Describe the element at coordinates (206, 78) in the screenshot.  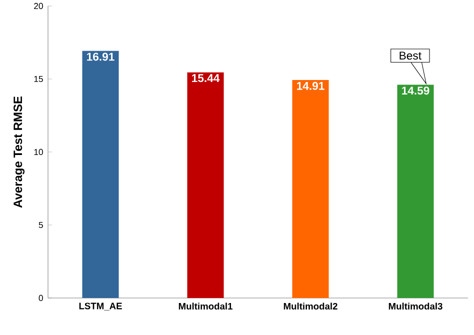
I see `data-label: 15.44` at that location.